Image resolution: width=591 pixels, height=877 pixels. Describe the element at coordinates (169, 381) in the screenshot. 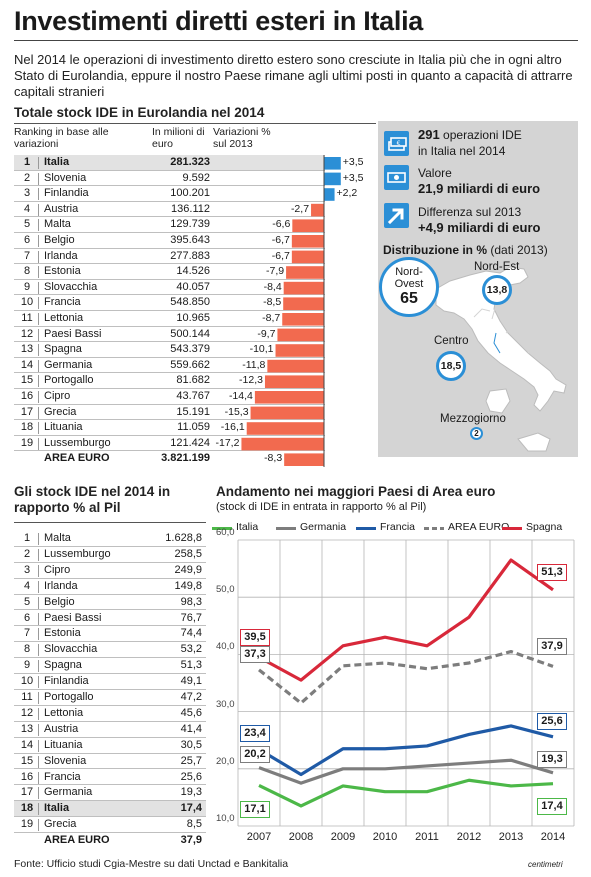

I see `table-row: 15 Portogallo 81.682` at that location.